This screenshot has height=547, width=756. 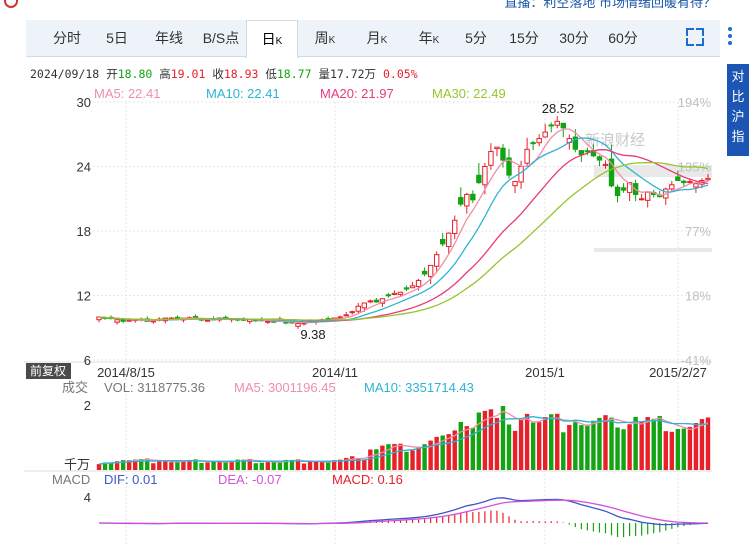 I want to click on pct-tick-label: -41%, so click(x=696, y=360).